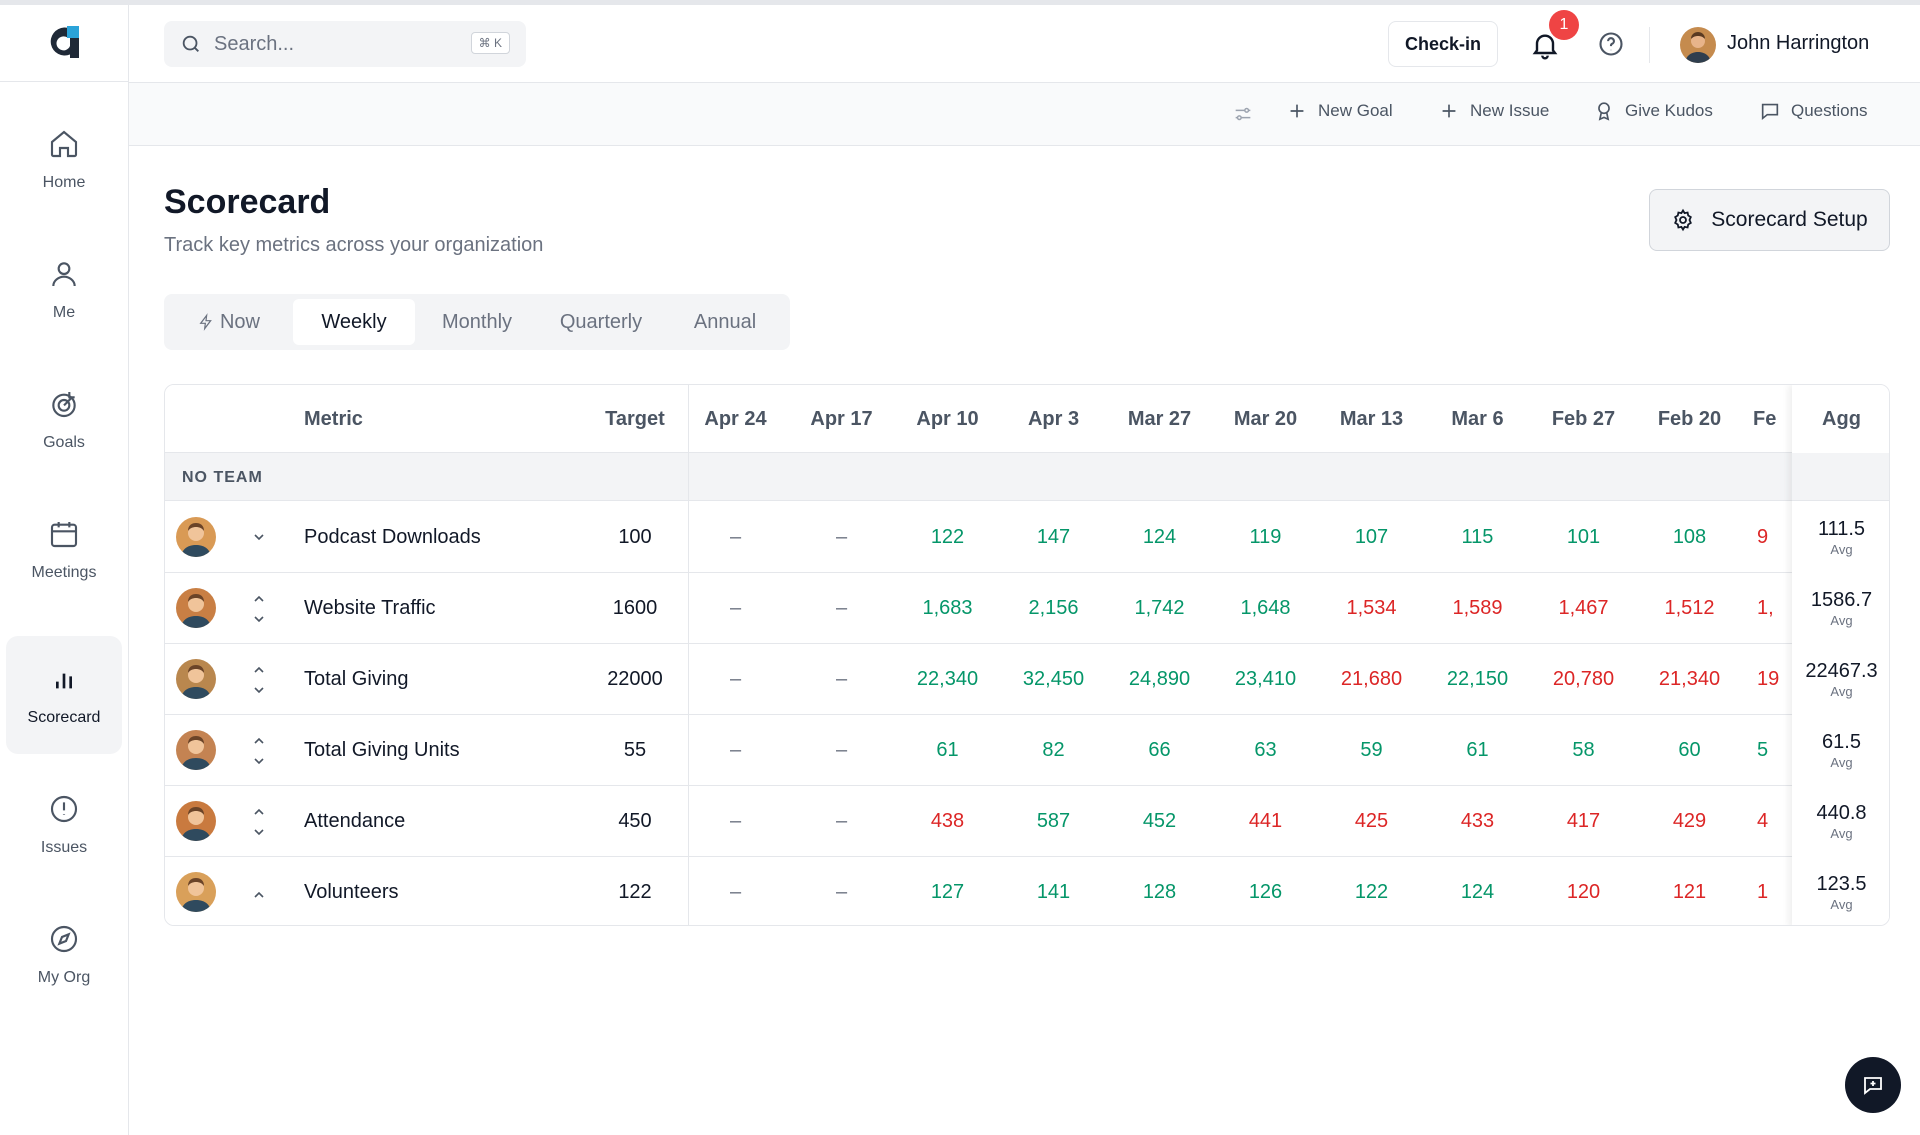 The width and height of the screenshot is (1920, 1135). What do you see at coordinates (947, 607) in the screenshot?
I see `metric-value-cell: 1,683` at bounding box center [947, 607].